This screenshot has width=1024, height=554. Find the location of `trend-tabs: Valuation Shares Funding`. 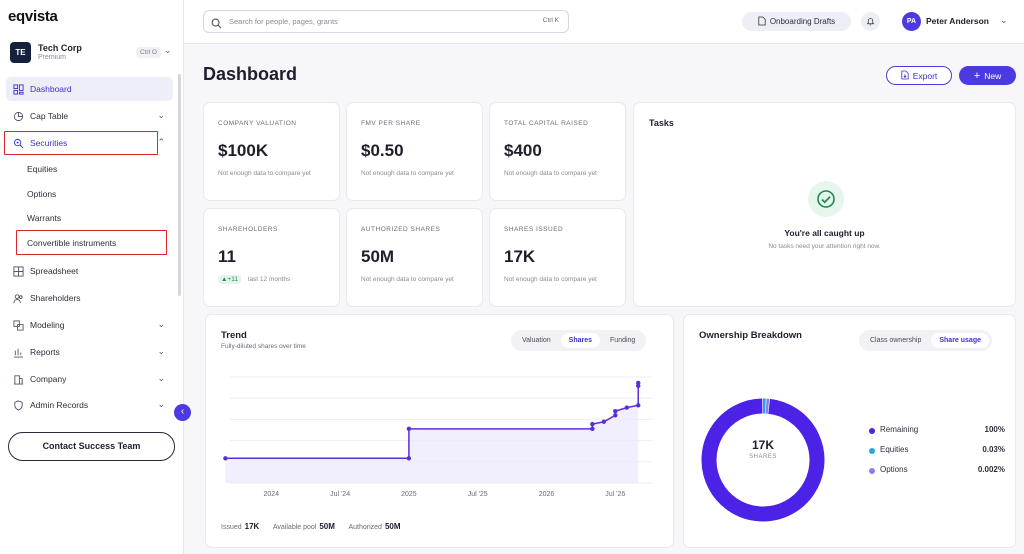

trend-tabs: Valuation Shares Funding is located at coordinates (579, 340).